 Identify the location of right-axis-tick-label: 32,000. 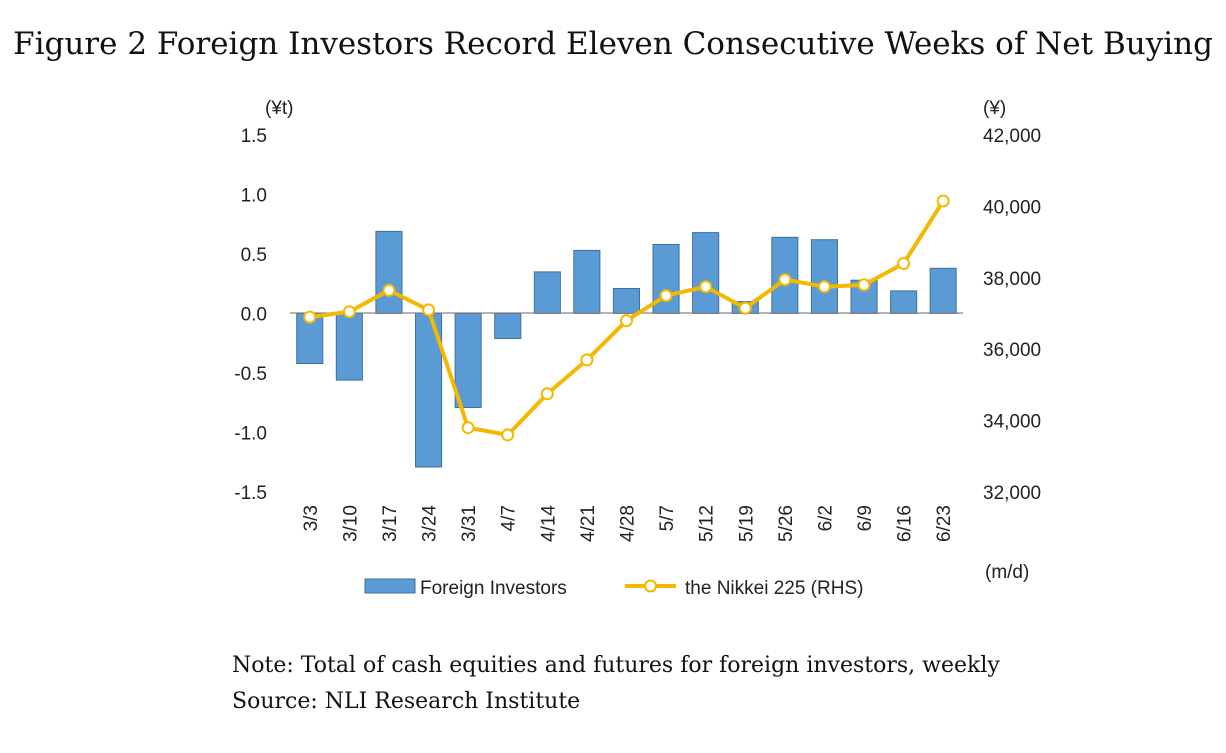
(1012, 493).